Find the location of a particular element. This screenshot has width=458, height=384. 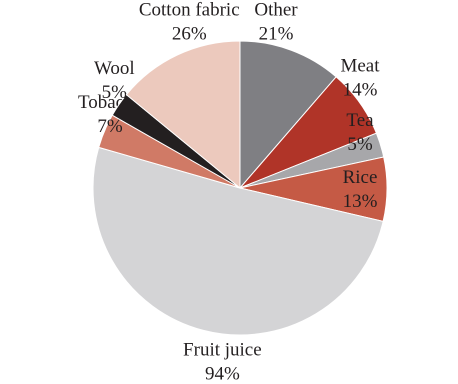

label-value: 94% is located at coordinates (222, 373).